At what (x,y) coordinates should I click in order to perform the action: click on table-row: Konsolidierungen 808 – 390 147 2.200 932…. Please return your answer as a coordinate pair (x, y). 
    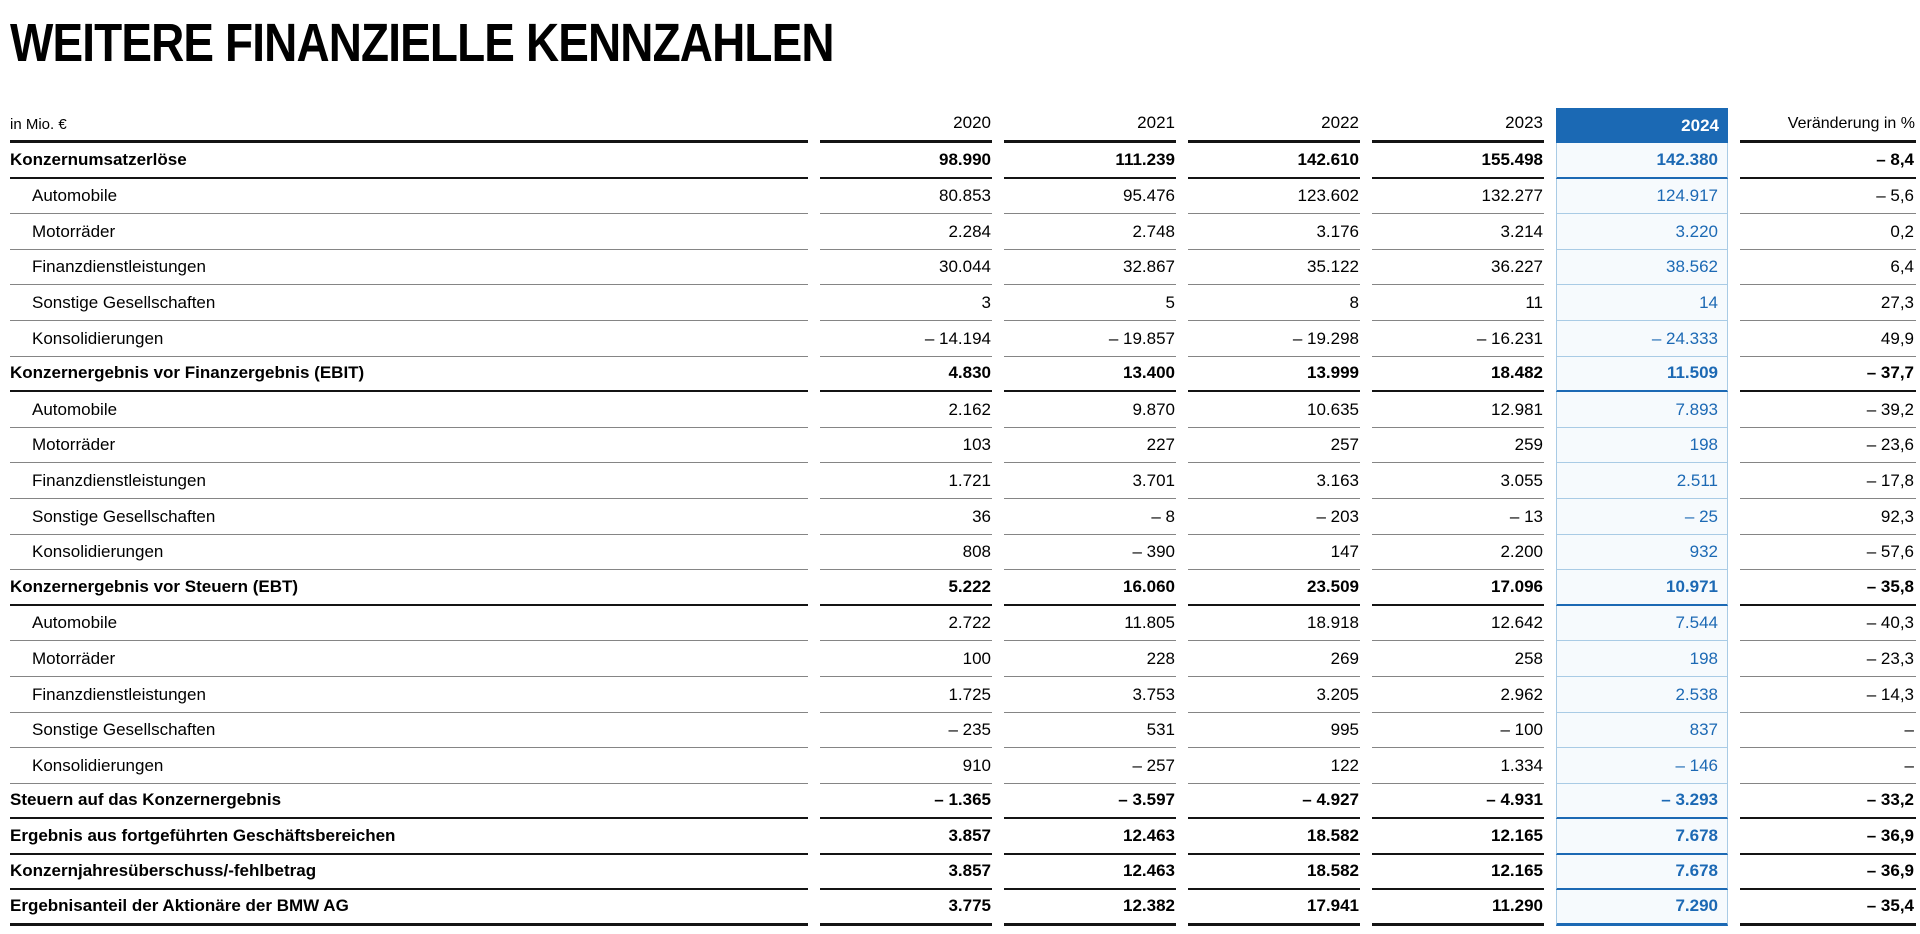
    Looking at the image, I should click on (963, 552).